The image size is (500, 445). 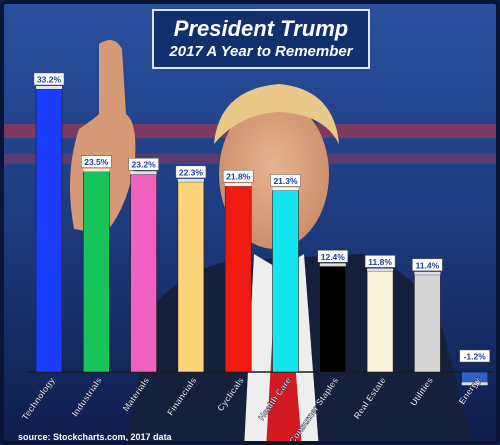 I want to click on data-label: 21.8%, so click(x=238, y=177).